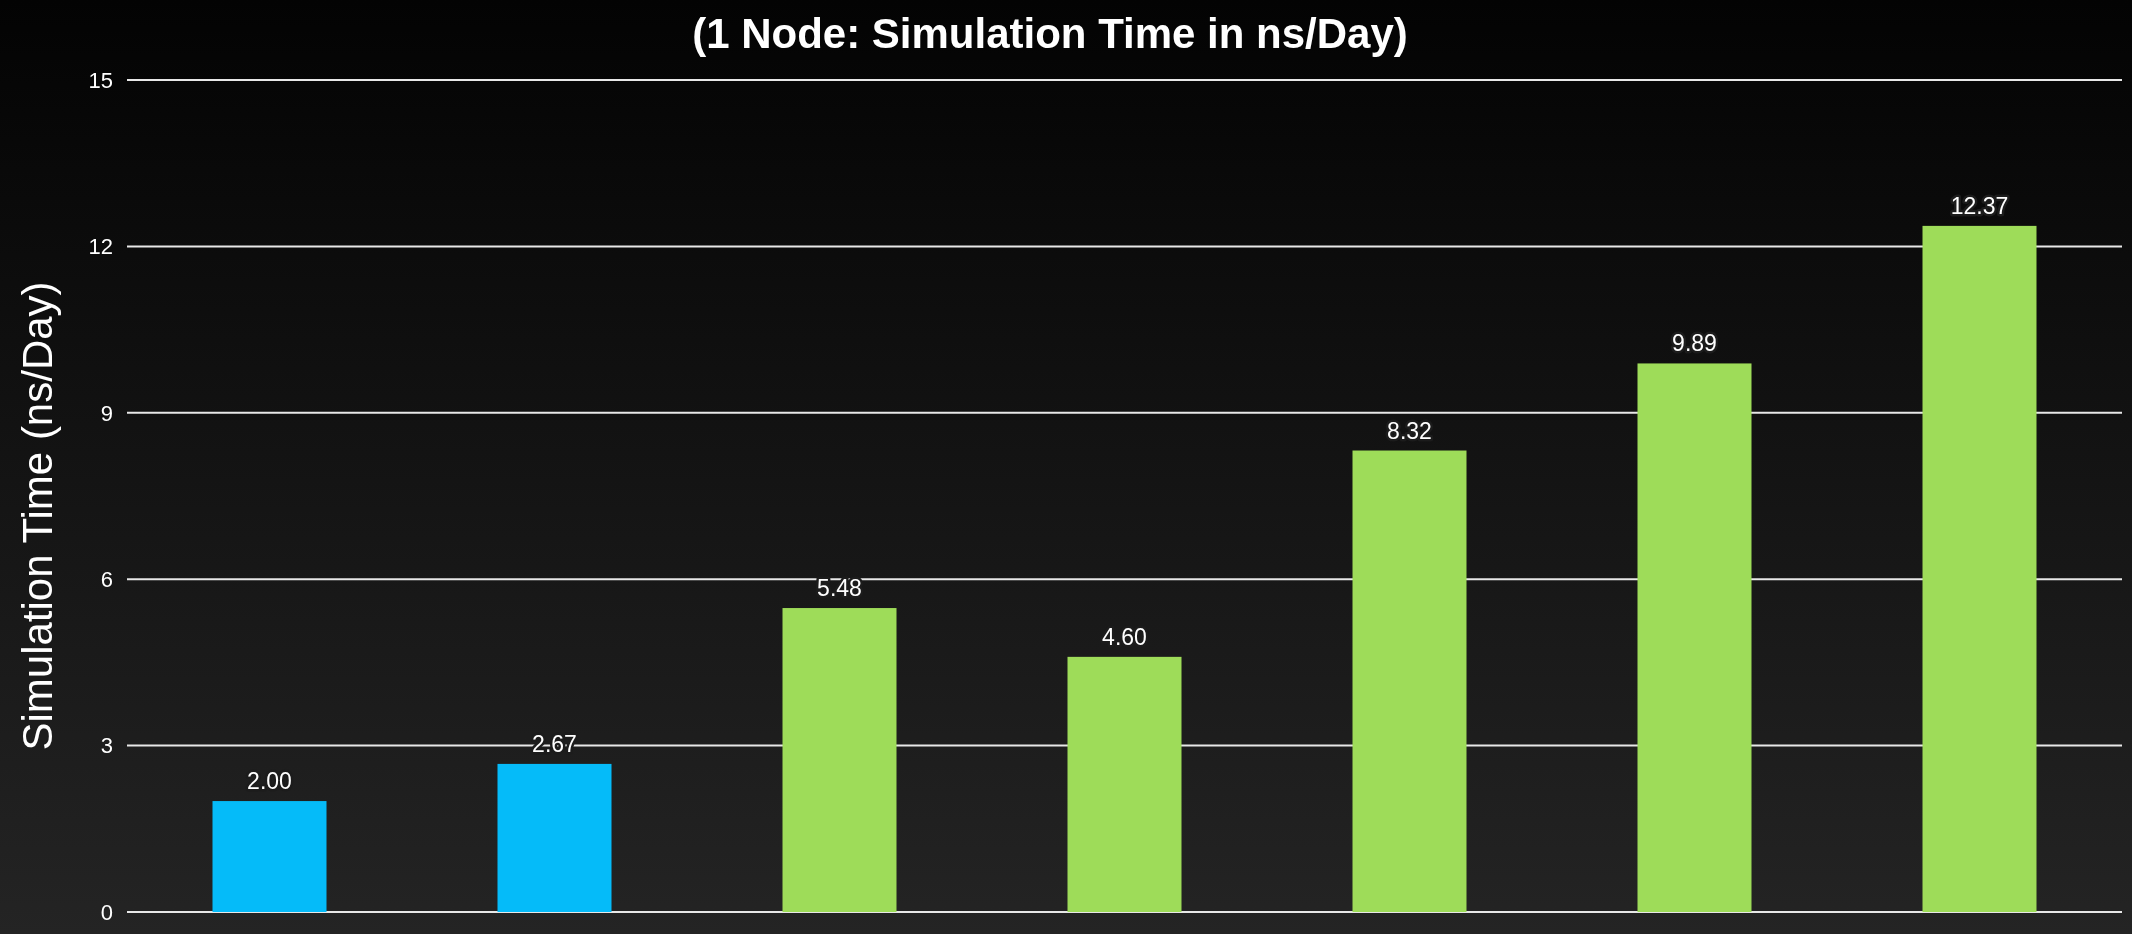 This screenshot has width=2132, height=934. I want to click on y-tick-label: 15, so click(100, 80).